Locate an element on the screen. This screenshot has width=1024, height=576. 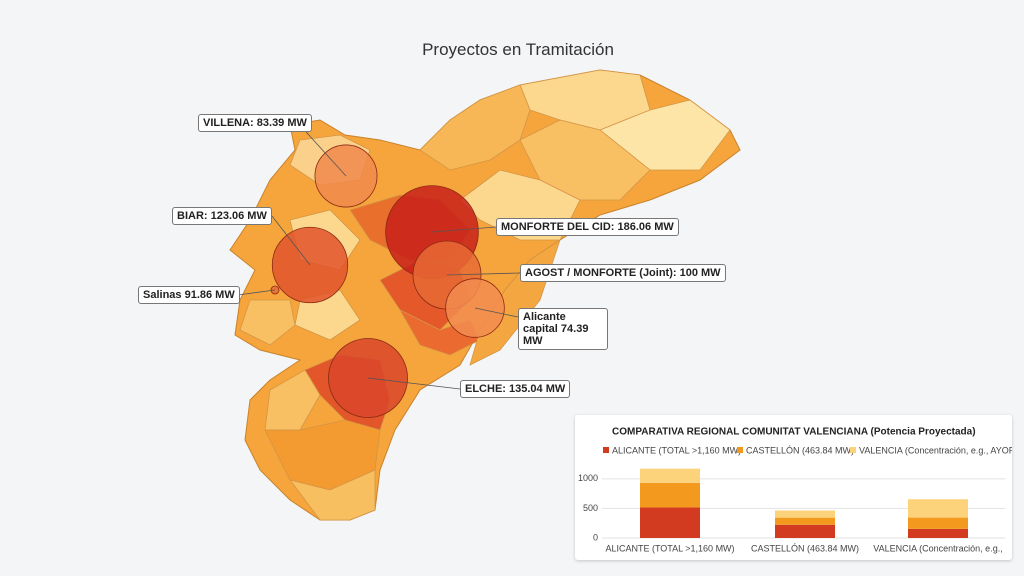
y-tick-label: 0 is located at coordinates (595, 537).